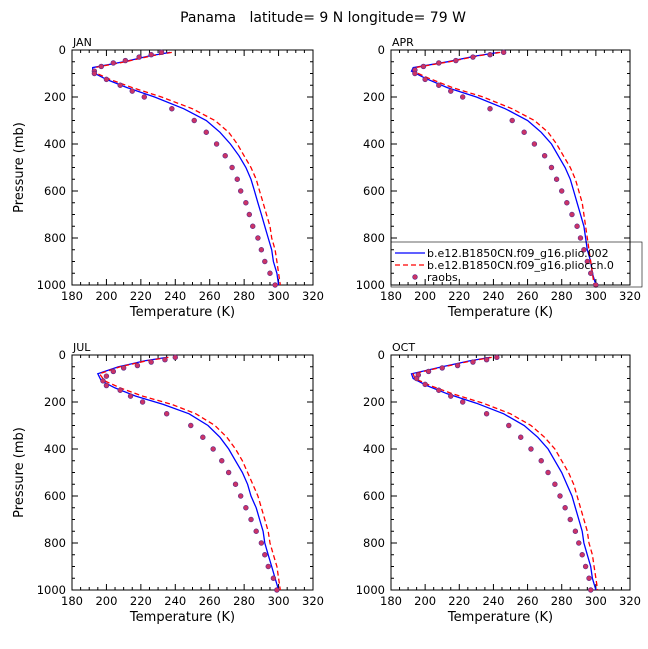 The width and height of the screenshot is (648, 649). I want to click on x-tick-label: 300, so click(596, 601).